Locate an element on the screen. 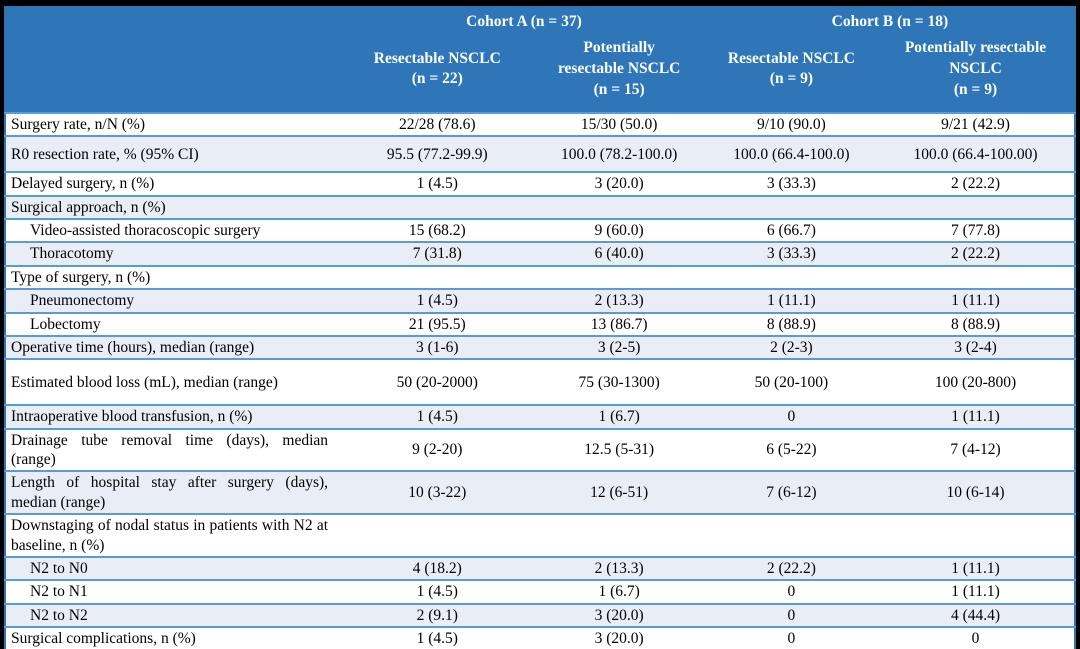 The image size is (1080, 649). cell-value: 9 (60.0) is located at coordinates (619, 230).